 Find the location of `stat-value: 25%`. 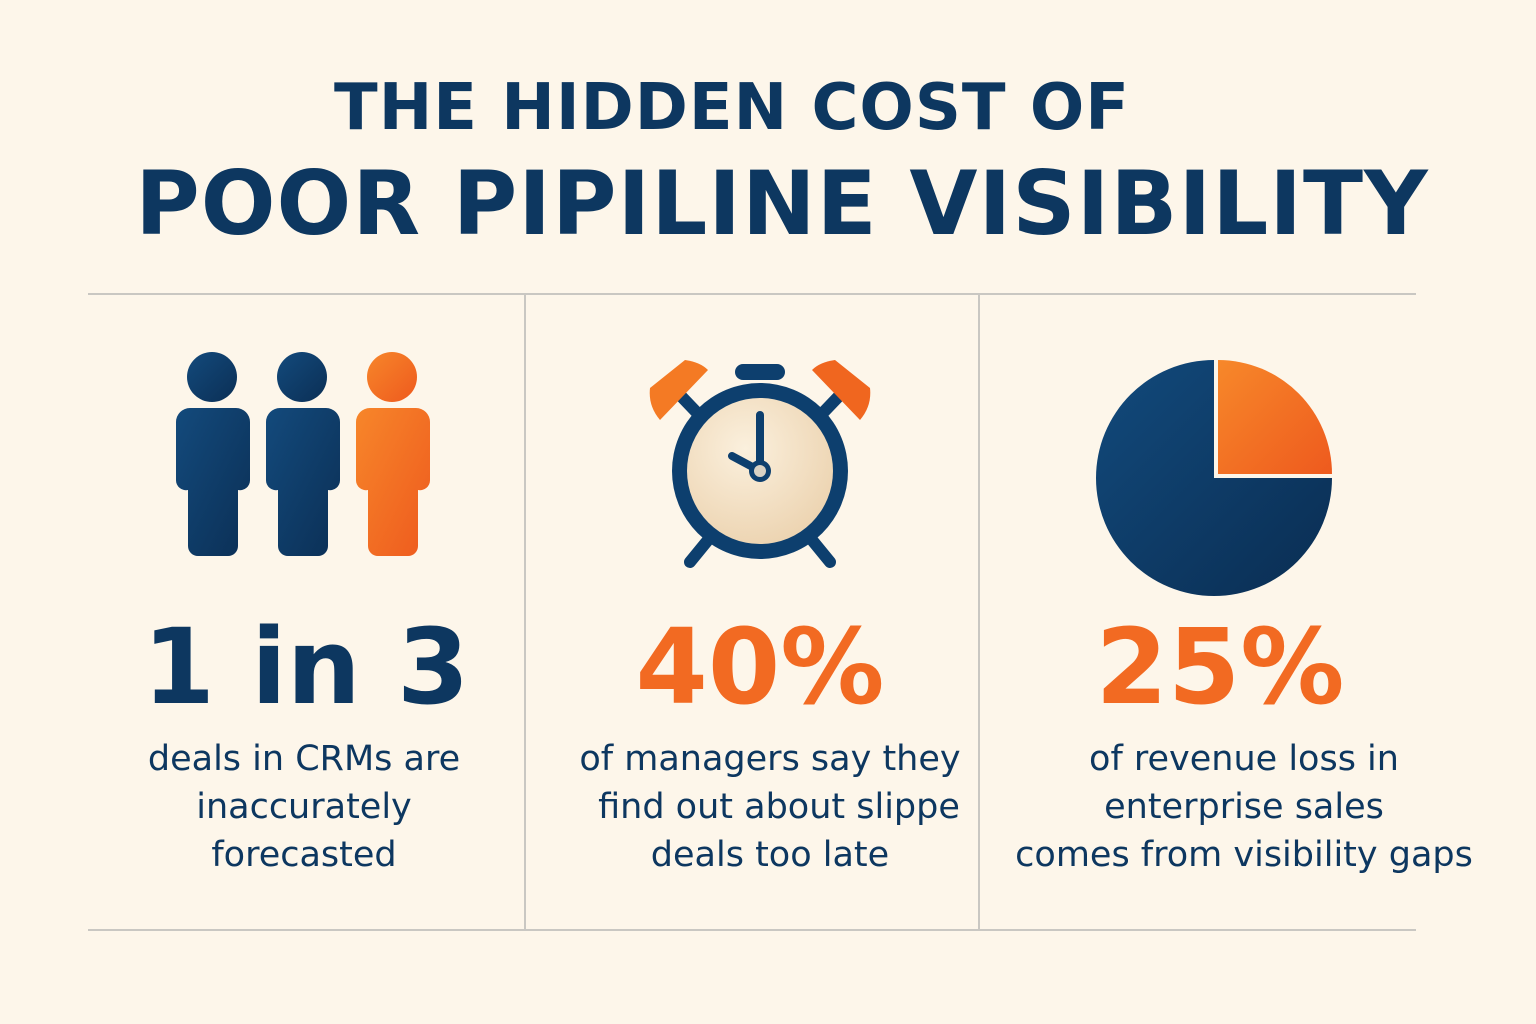

stat-value: 25% is located at coordinates (1220, 667).